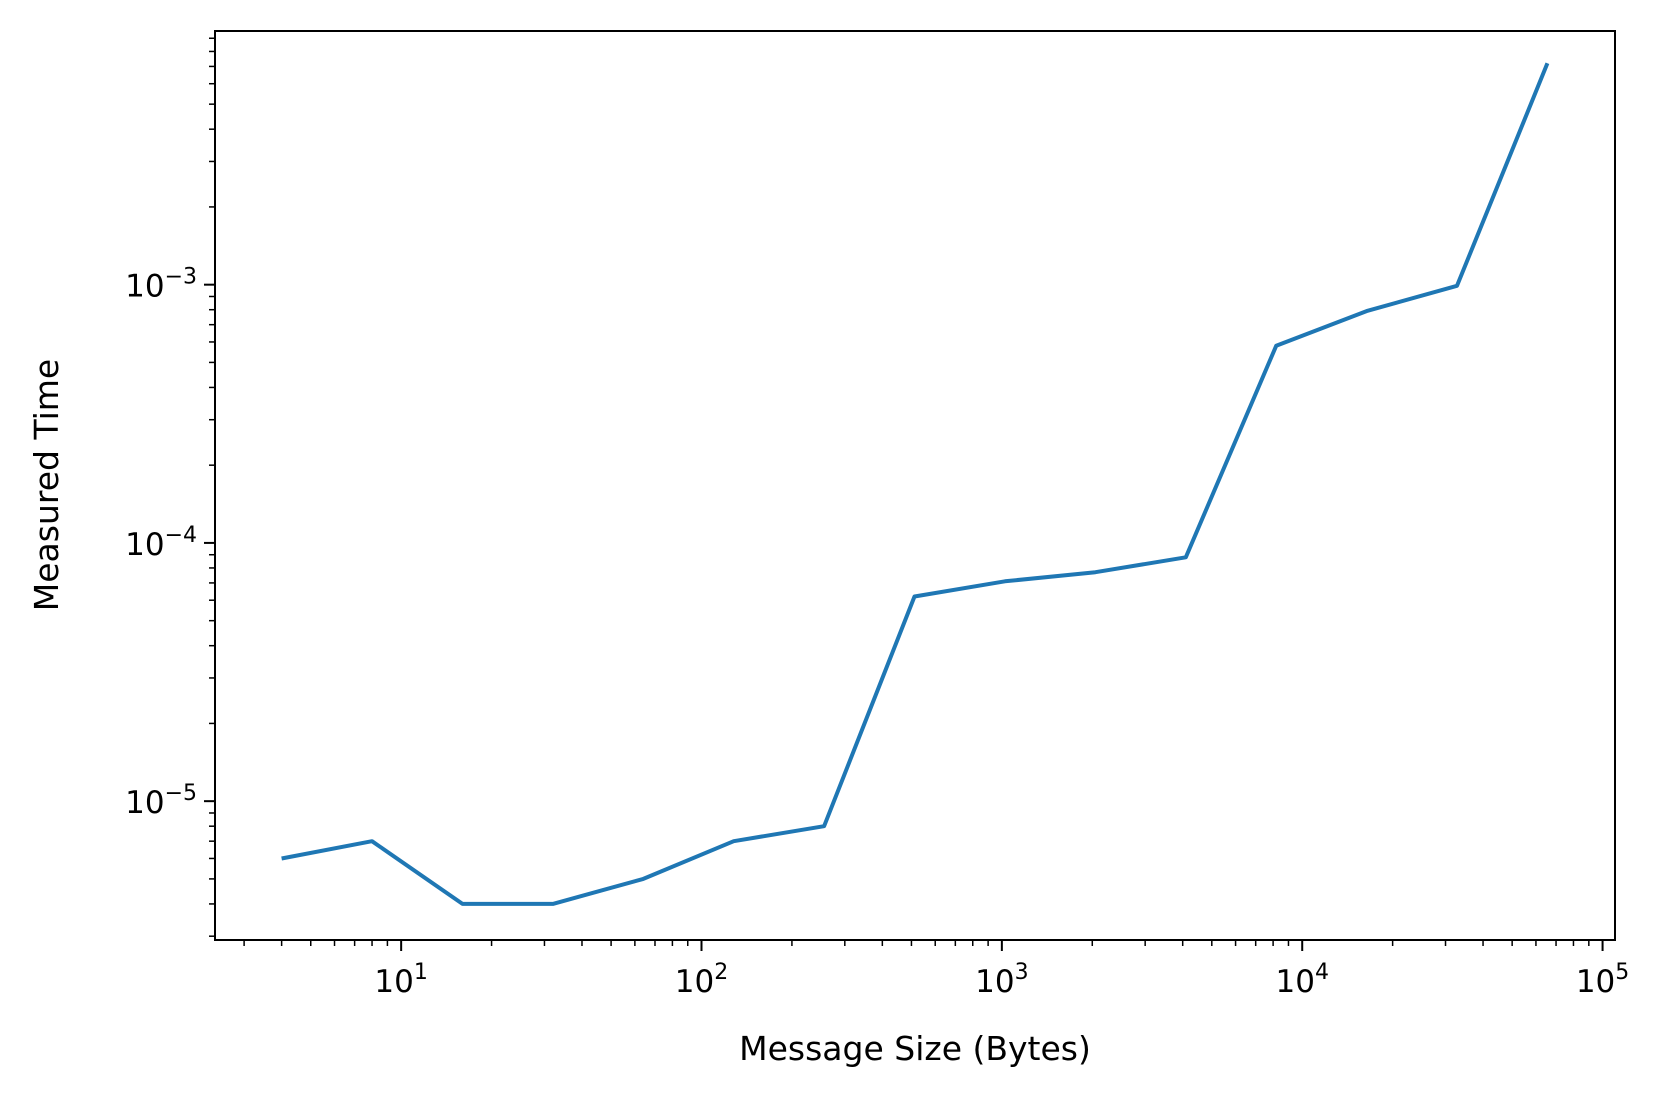 Image resolution: width=1666 pixels, height=1096 pixels. Describe the element at coordinates (701, 980) in the screenshot. I see `x-tick-label: 102` at that location.